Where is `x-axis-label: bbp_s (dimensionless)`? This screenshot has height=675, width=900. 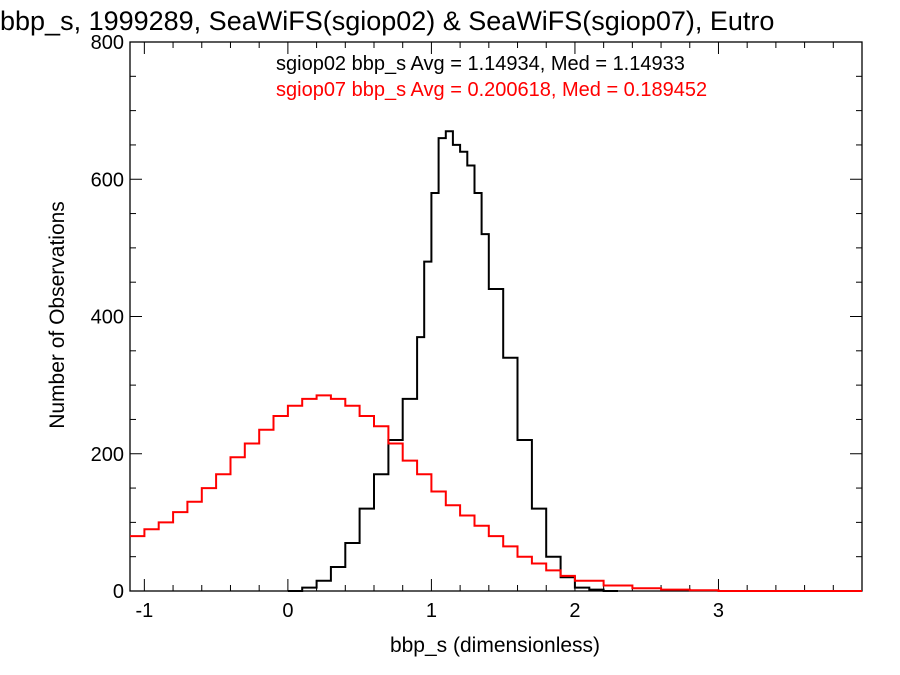
x-axis-label: bbp_s (dimensionless) is located at coordinates (495, 645).